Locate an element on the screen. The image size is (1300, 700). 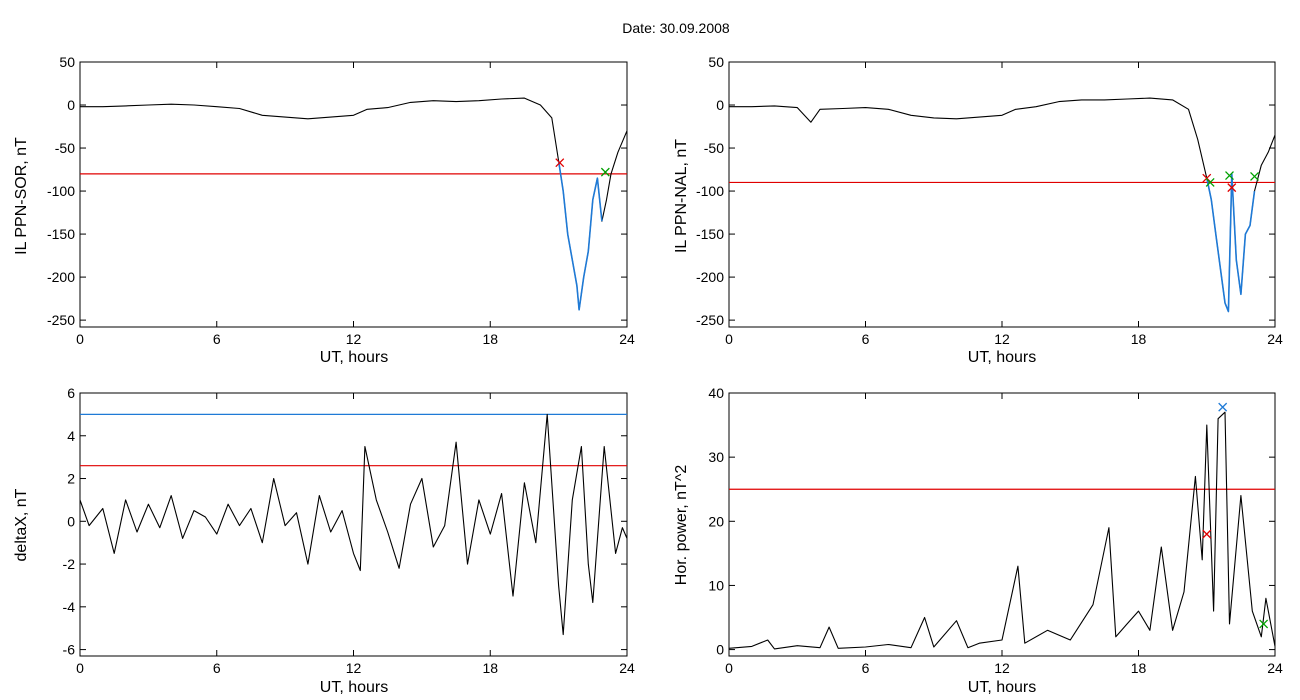
y-tick-label: -4 is located at coordinates (69, 607).